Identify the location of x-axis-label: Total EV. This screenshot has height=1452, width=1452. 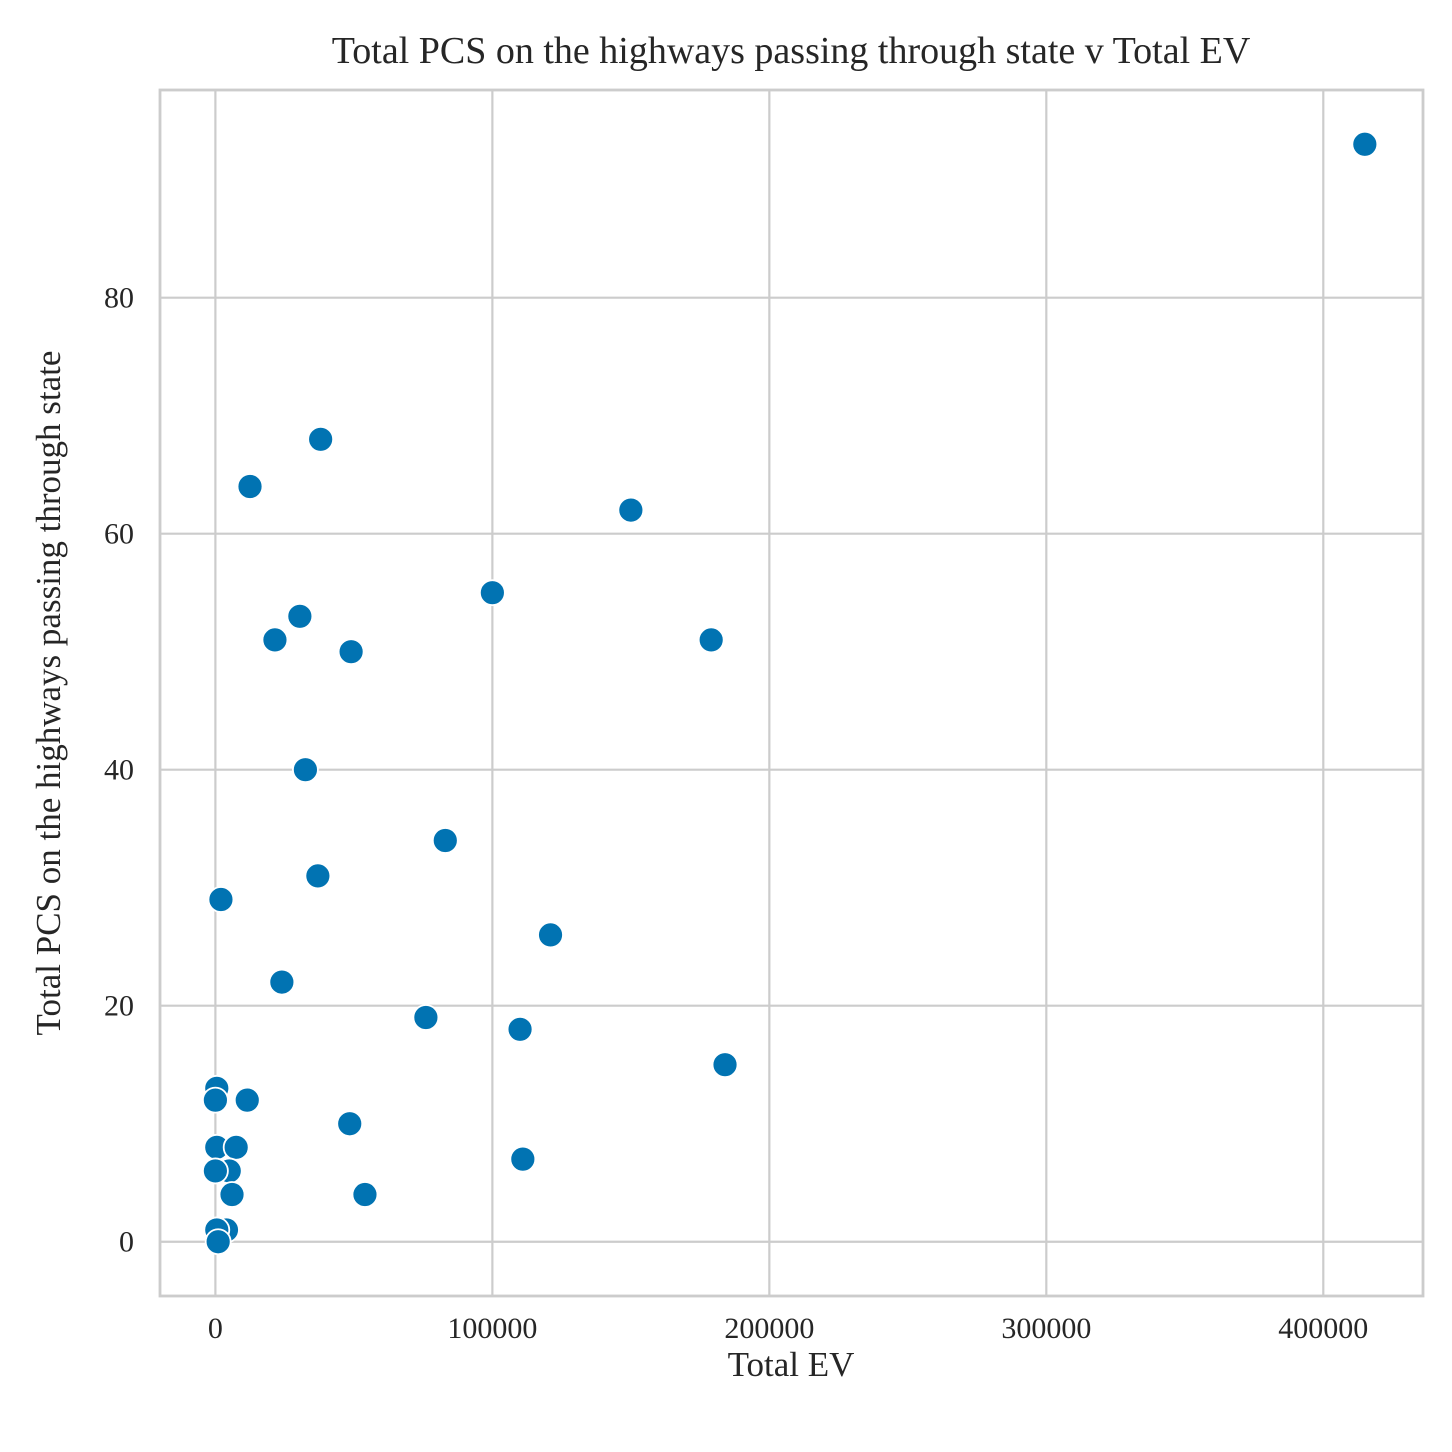
(791, 1364).